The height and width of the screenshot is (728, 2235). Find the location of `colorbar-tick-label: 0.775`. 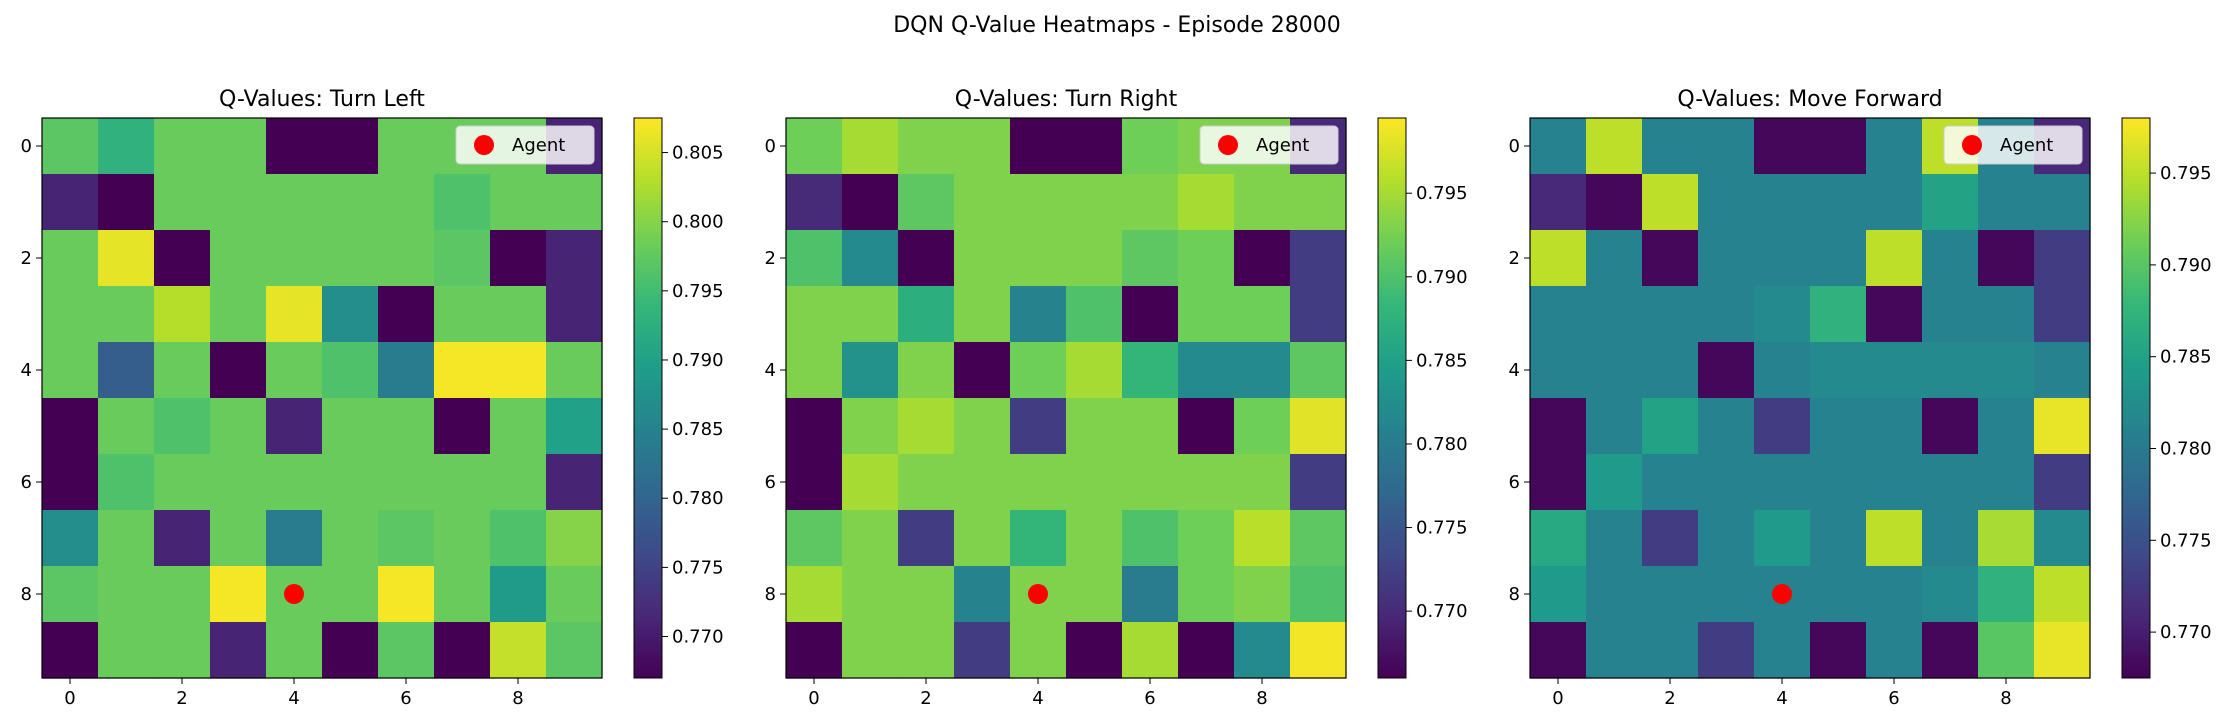

colorbar-tick-label: 0.775 is located at coordinates (698, 567).